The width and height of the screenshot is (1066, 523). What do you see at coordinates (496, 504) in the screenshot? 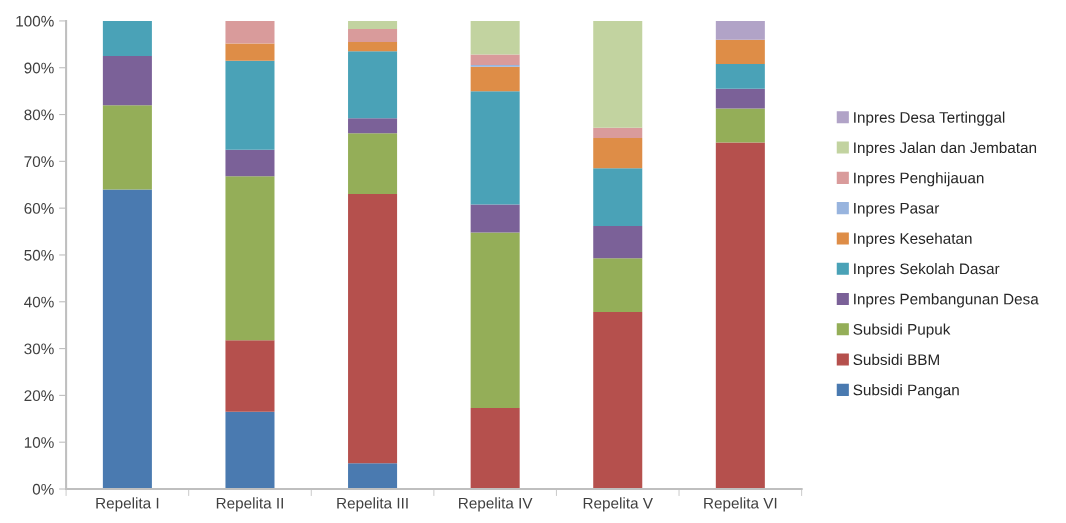
I see `x-tick-label: Repelita IV` at bounding box center [496, 504].